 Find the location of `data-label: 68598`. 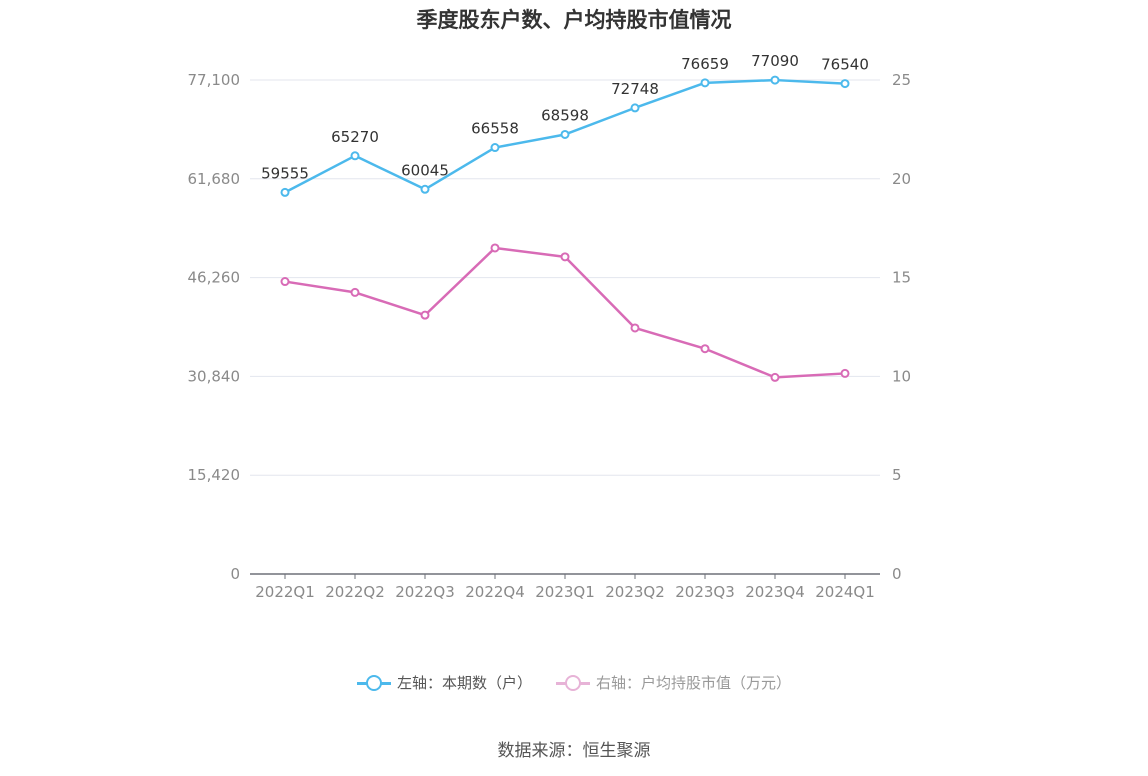

data-label: 68598 is located at coordinates (565, 115).